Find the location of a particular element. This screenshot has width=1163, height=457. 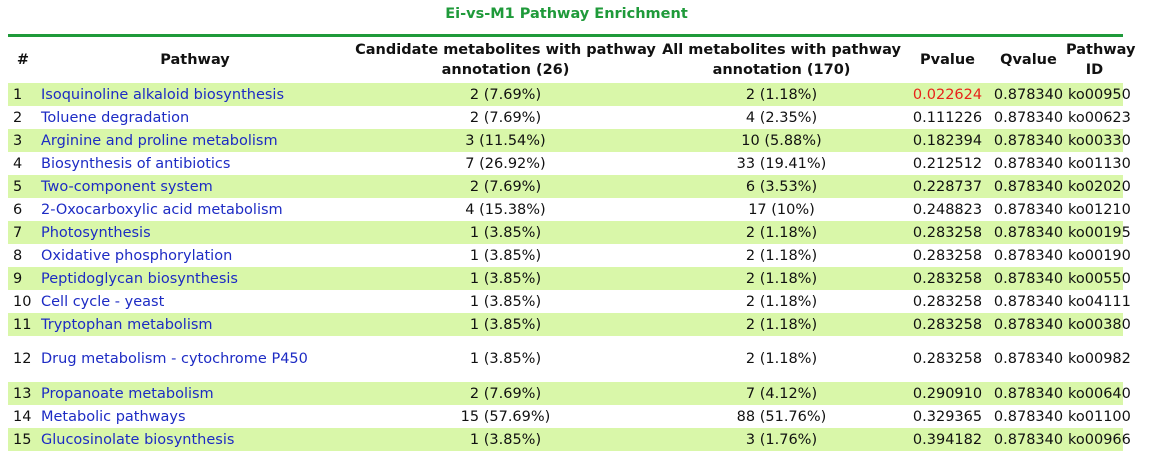

pathway-link: Toluene degradation is located at coordinates (115, 117).